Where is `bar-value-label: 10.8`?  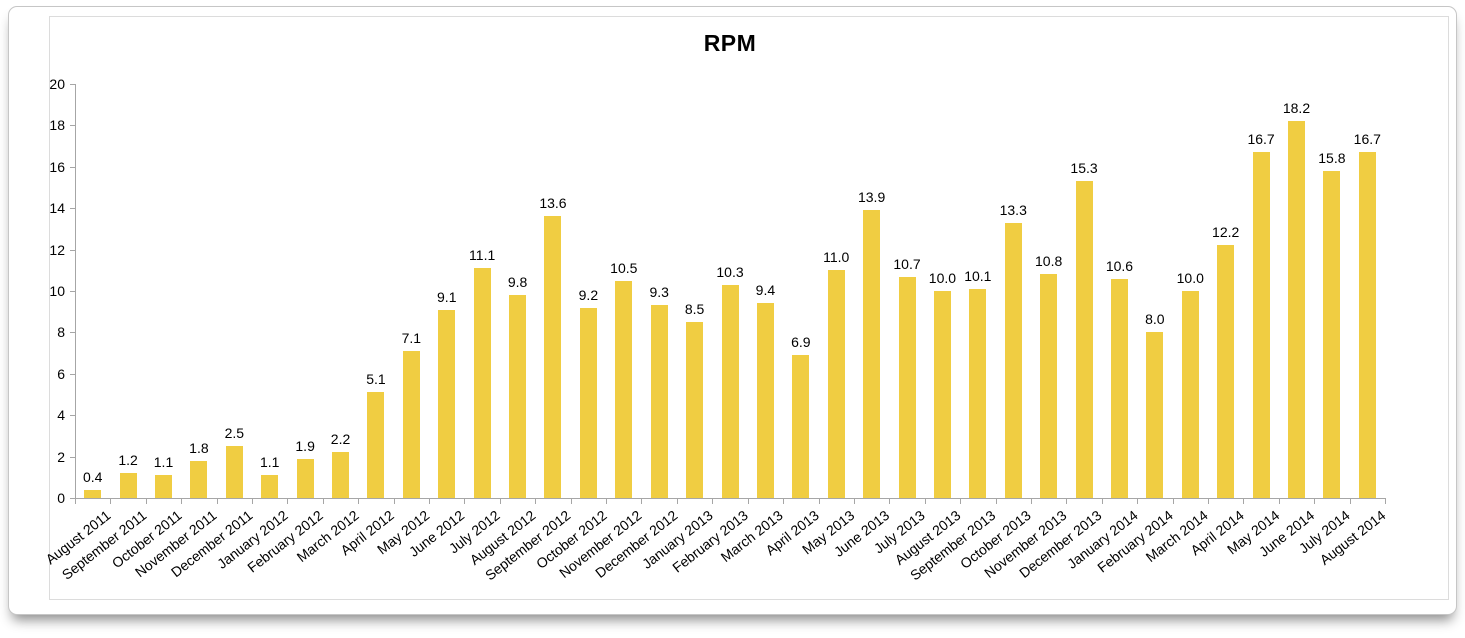
bar-value-label: 10.8 is located at coordinates (1049, 261).